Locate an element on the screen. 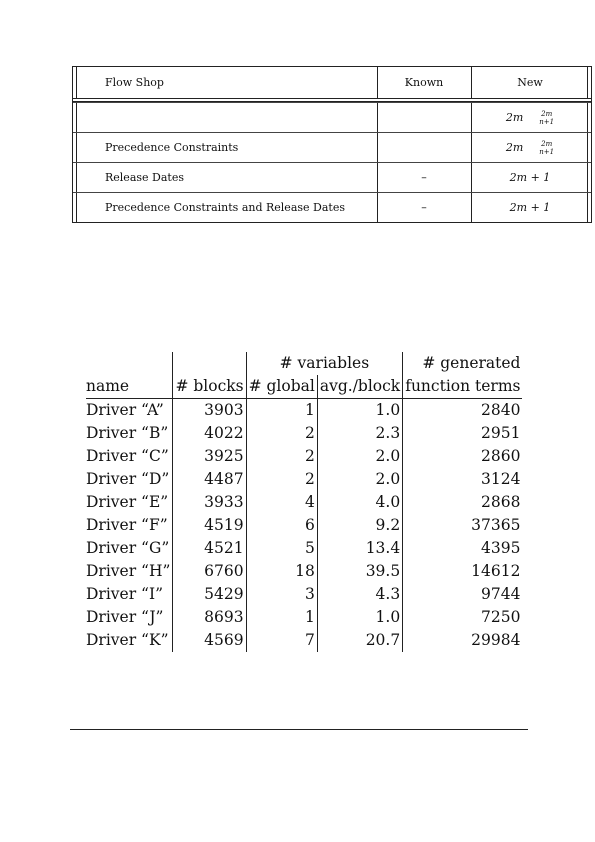 The height and width of the screenshot is (842, 595). cell-avg: 2.3 is located at coordinates (359, 433).